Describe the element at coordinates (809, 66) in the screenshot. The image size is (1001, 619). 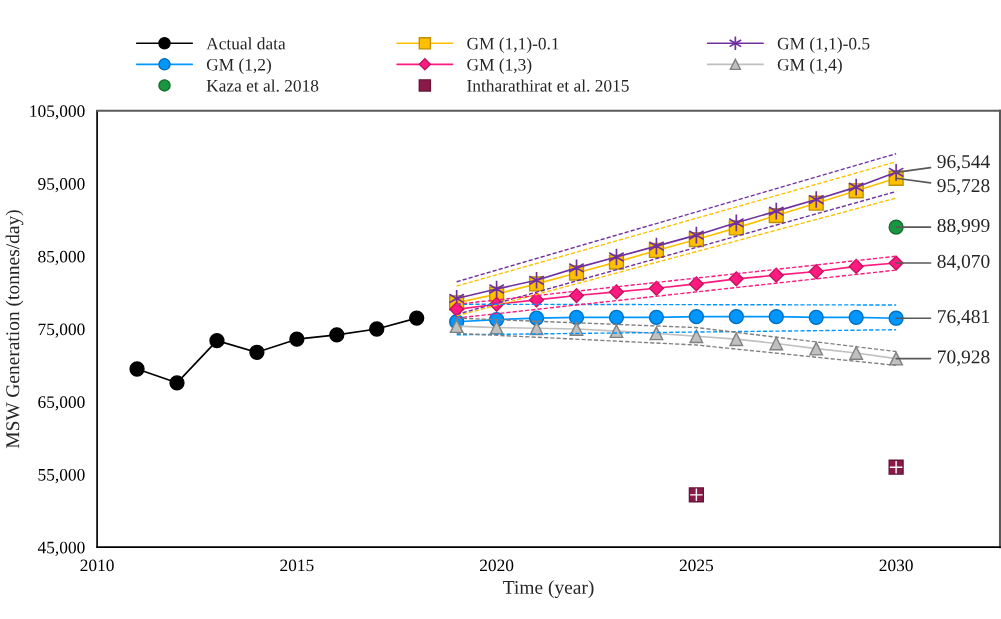
I see `legend-label: GM (1,4)` at that location.